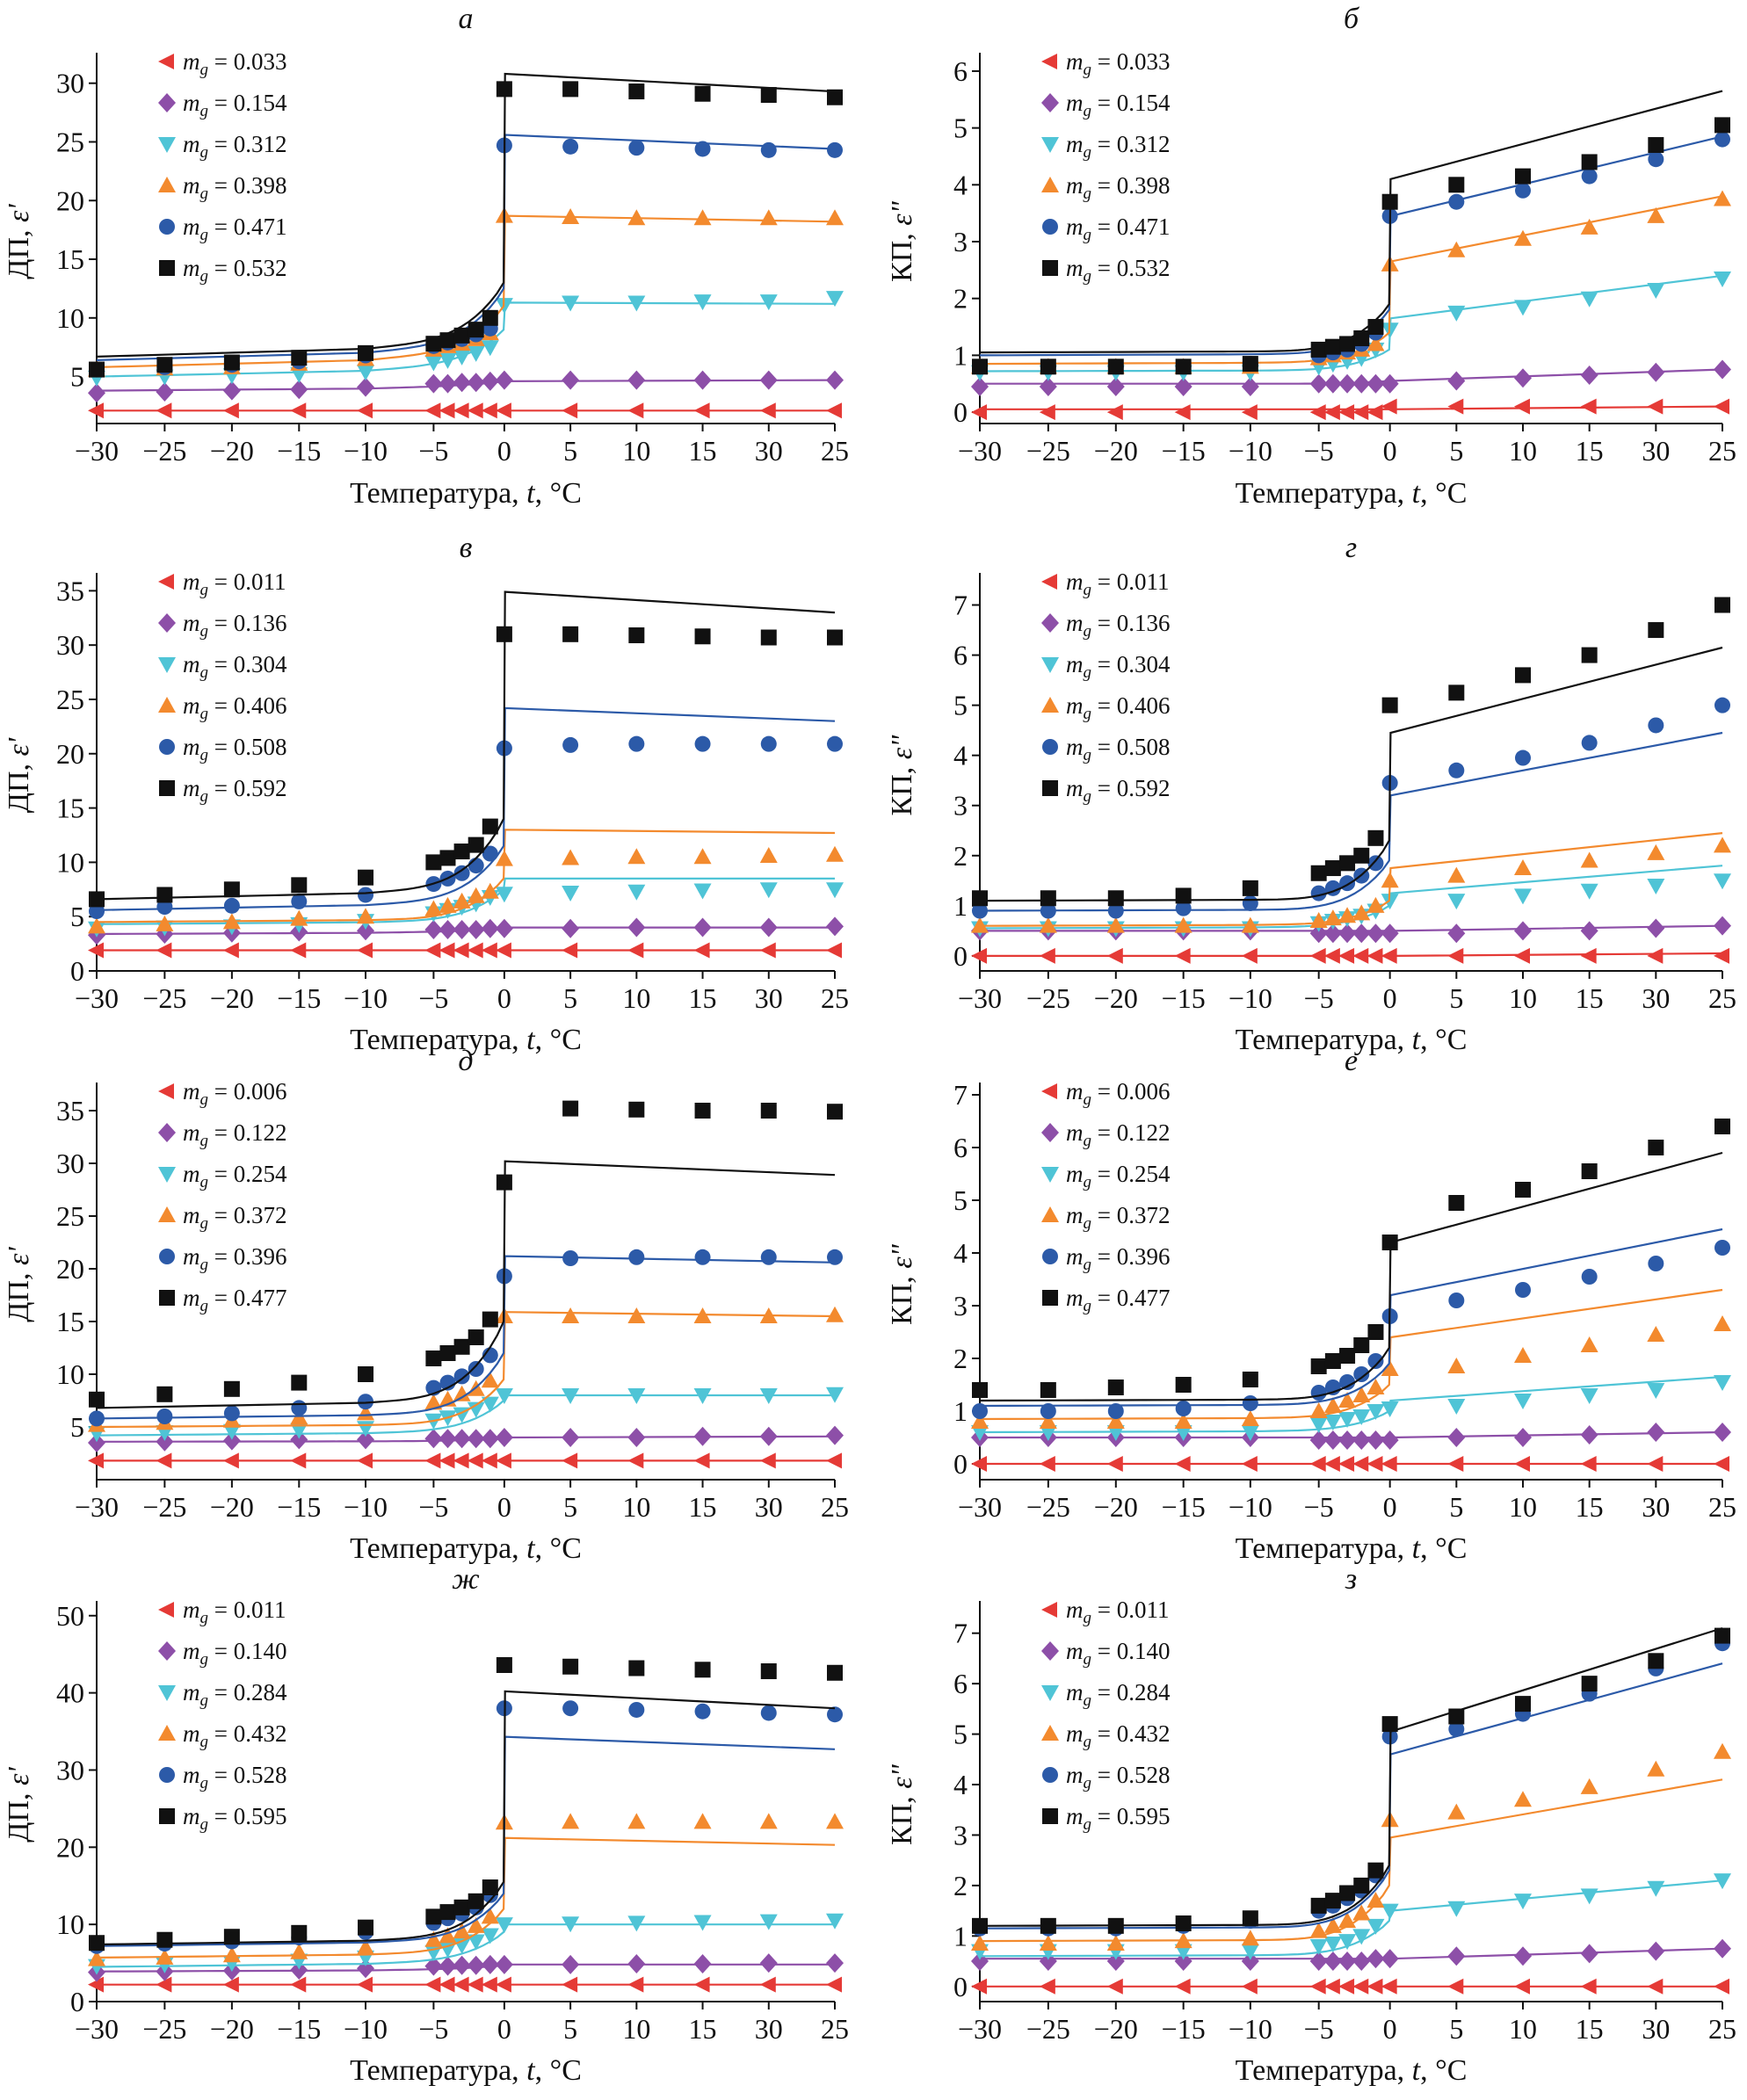 This screenshot has height=2100, width=1747. Describe the element at coordinates (960, 128) in the screenshot. I see `y-tick-label: 5` at that location.